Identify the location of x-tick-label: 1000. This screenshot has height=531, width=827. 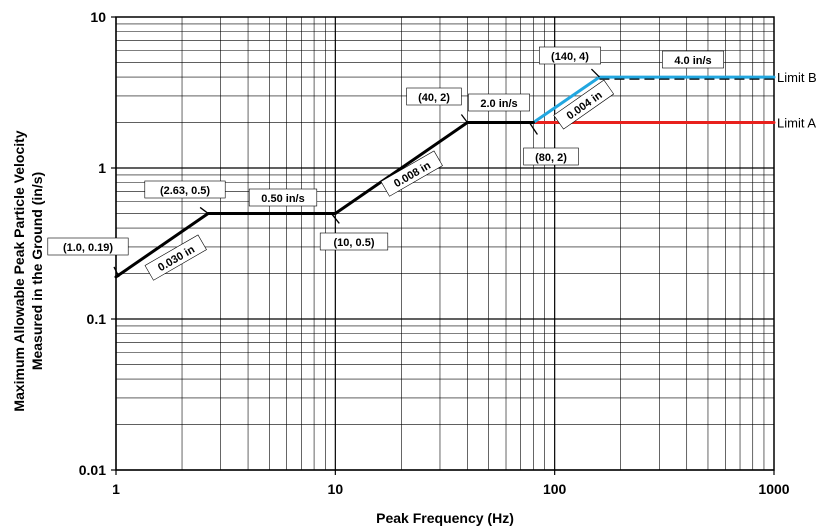
(773, 489).